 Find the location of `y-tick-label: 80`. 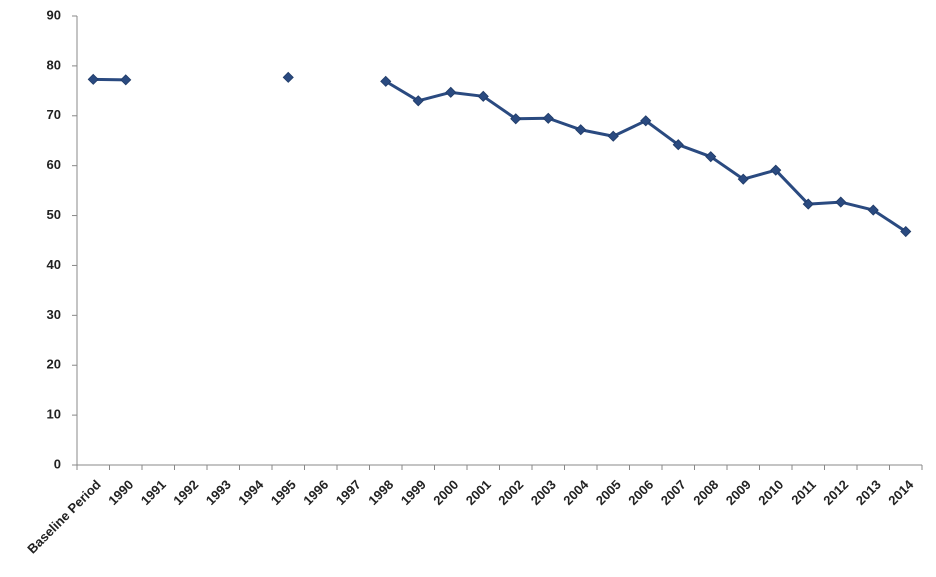

y-tick-label: 80 is located at coordinates (54, 64).